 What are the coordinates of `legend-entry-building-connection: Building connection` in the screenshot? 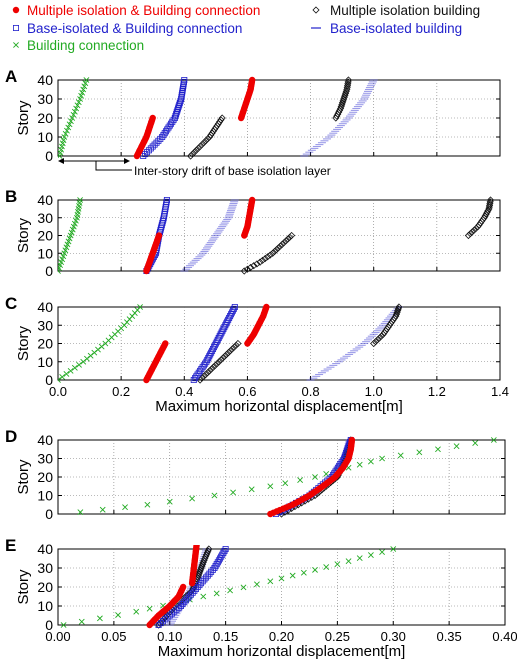 It's located at (78, 45).